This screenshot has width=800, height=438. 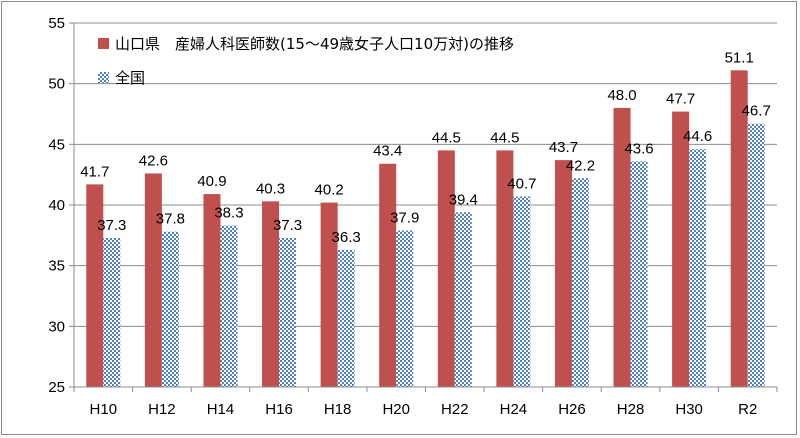 What do you see at coordinates (170, 219) in the screenshot?
I see `data-label-series-2: 37.8` at bounding box center [170, 219].